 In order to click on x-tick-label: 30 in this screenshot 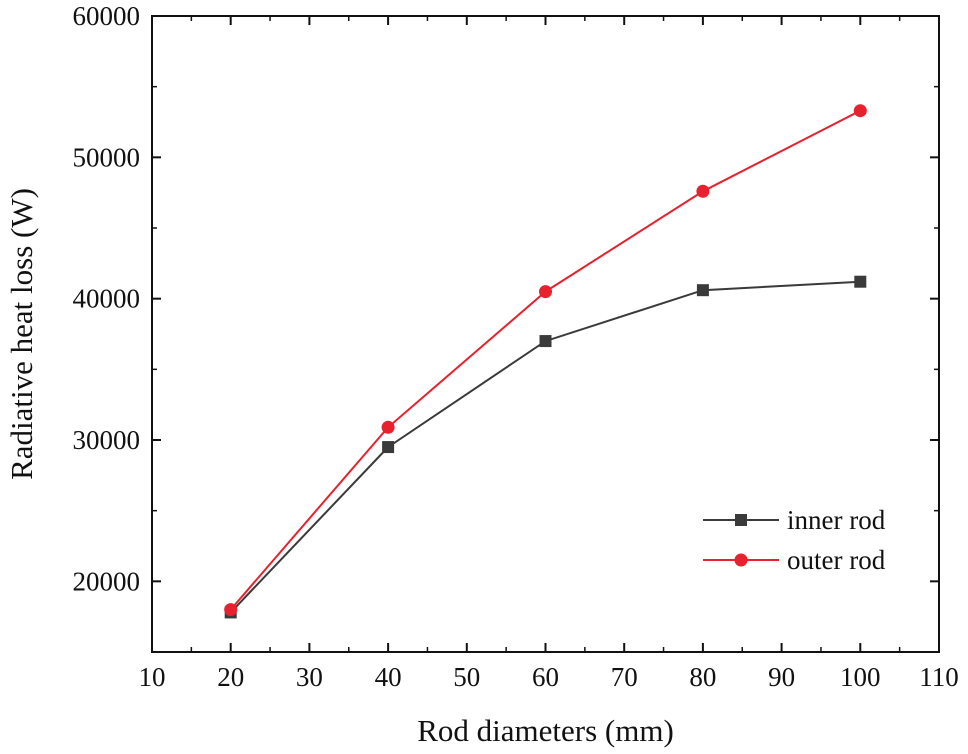, I will do `click(309, 677)`.